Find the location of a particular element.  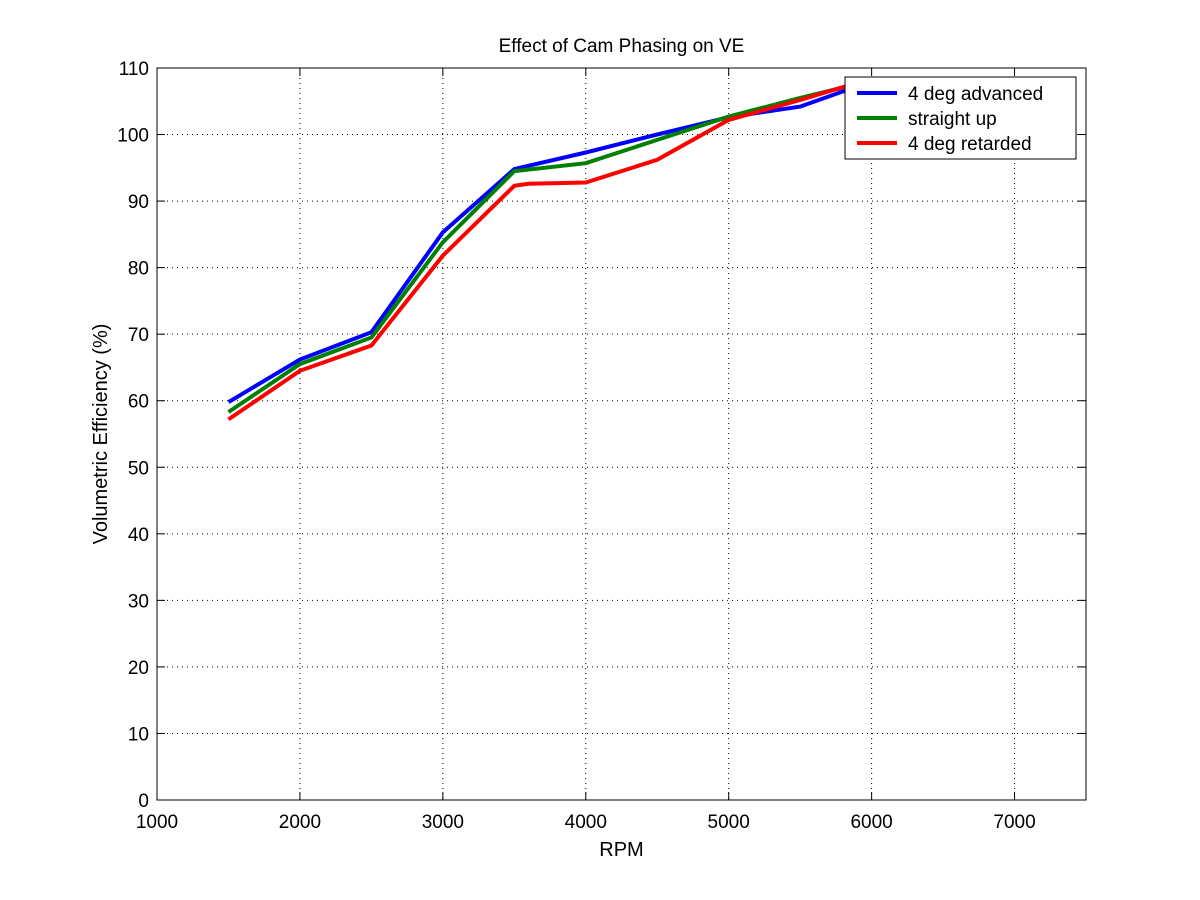

x-tick-label: 6000 is located at coordinates (871, 822).